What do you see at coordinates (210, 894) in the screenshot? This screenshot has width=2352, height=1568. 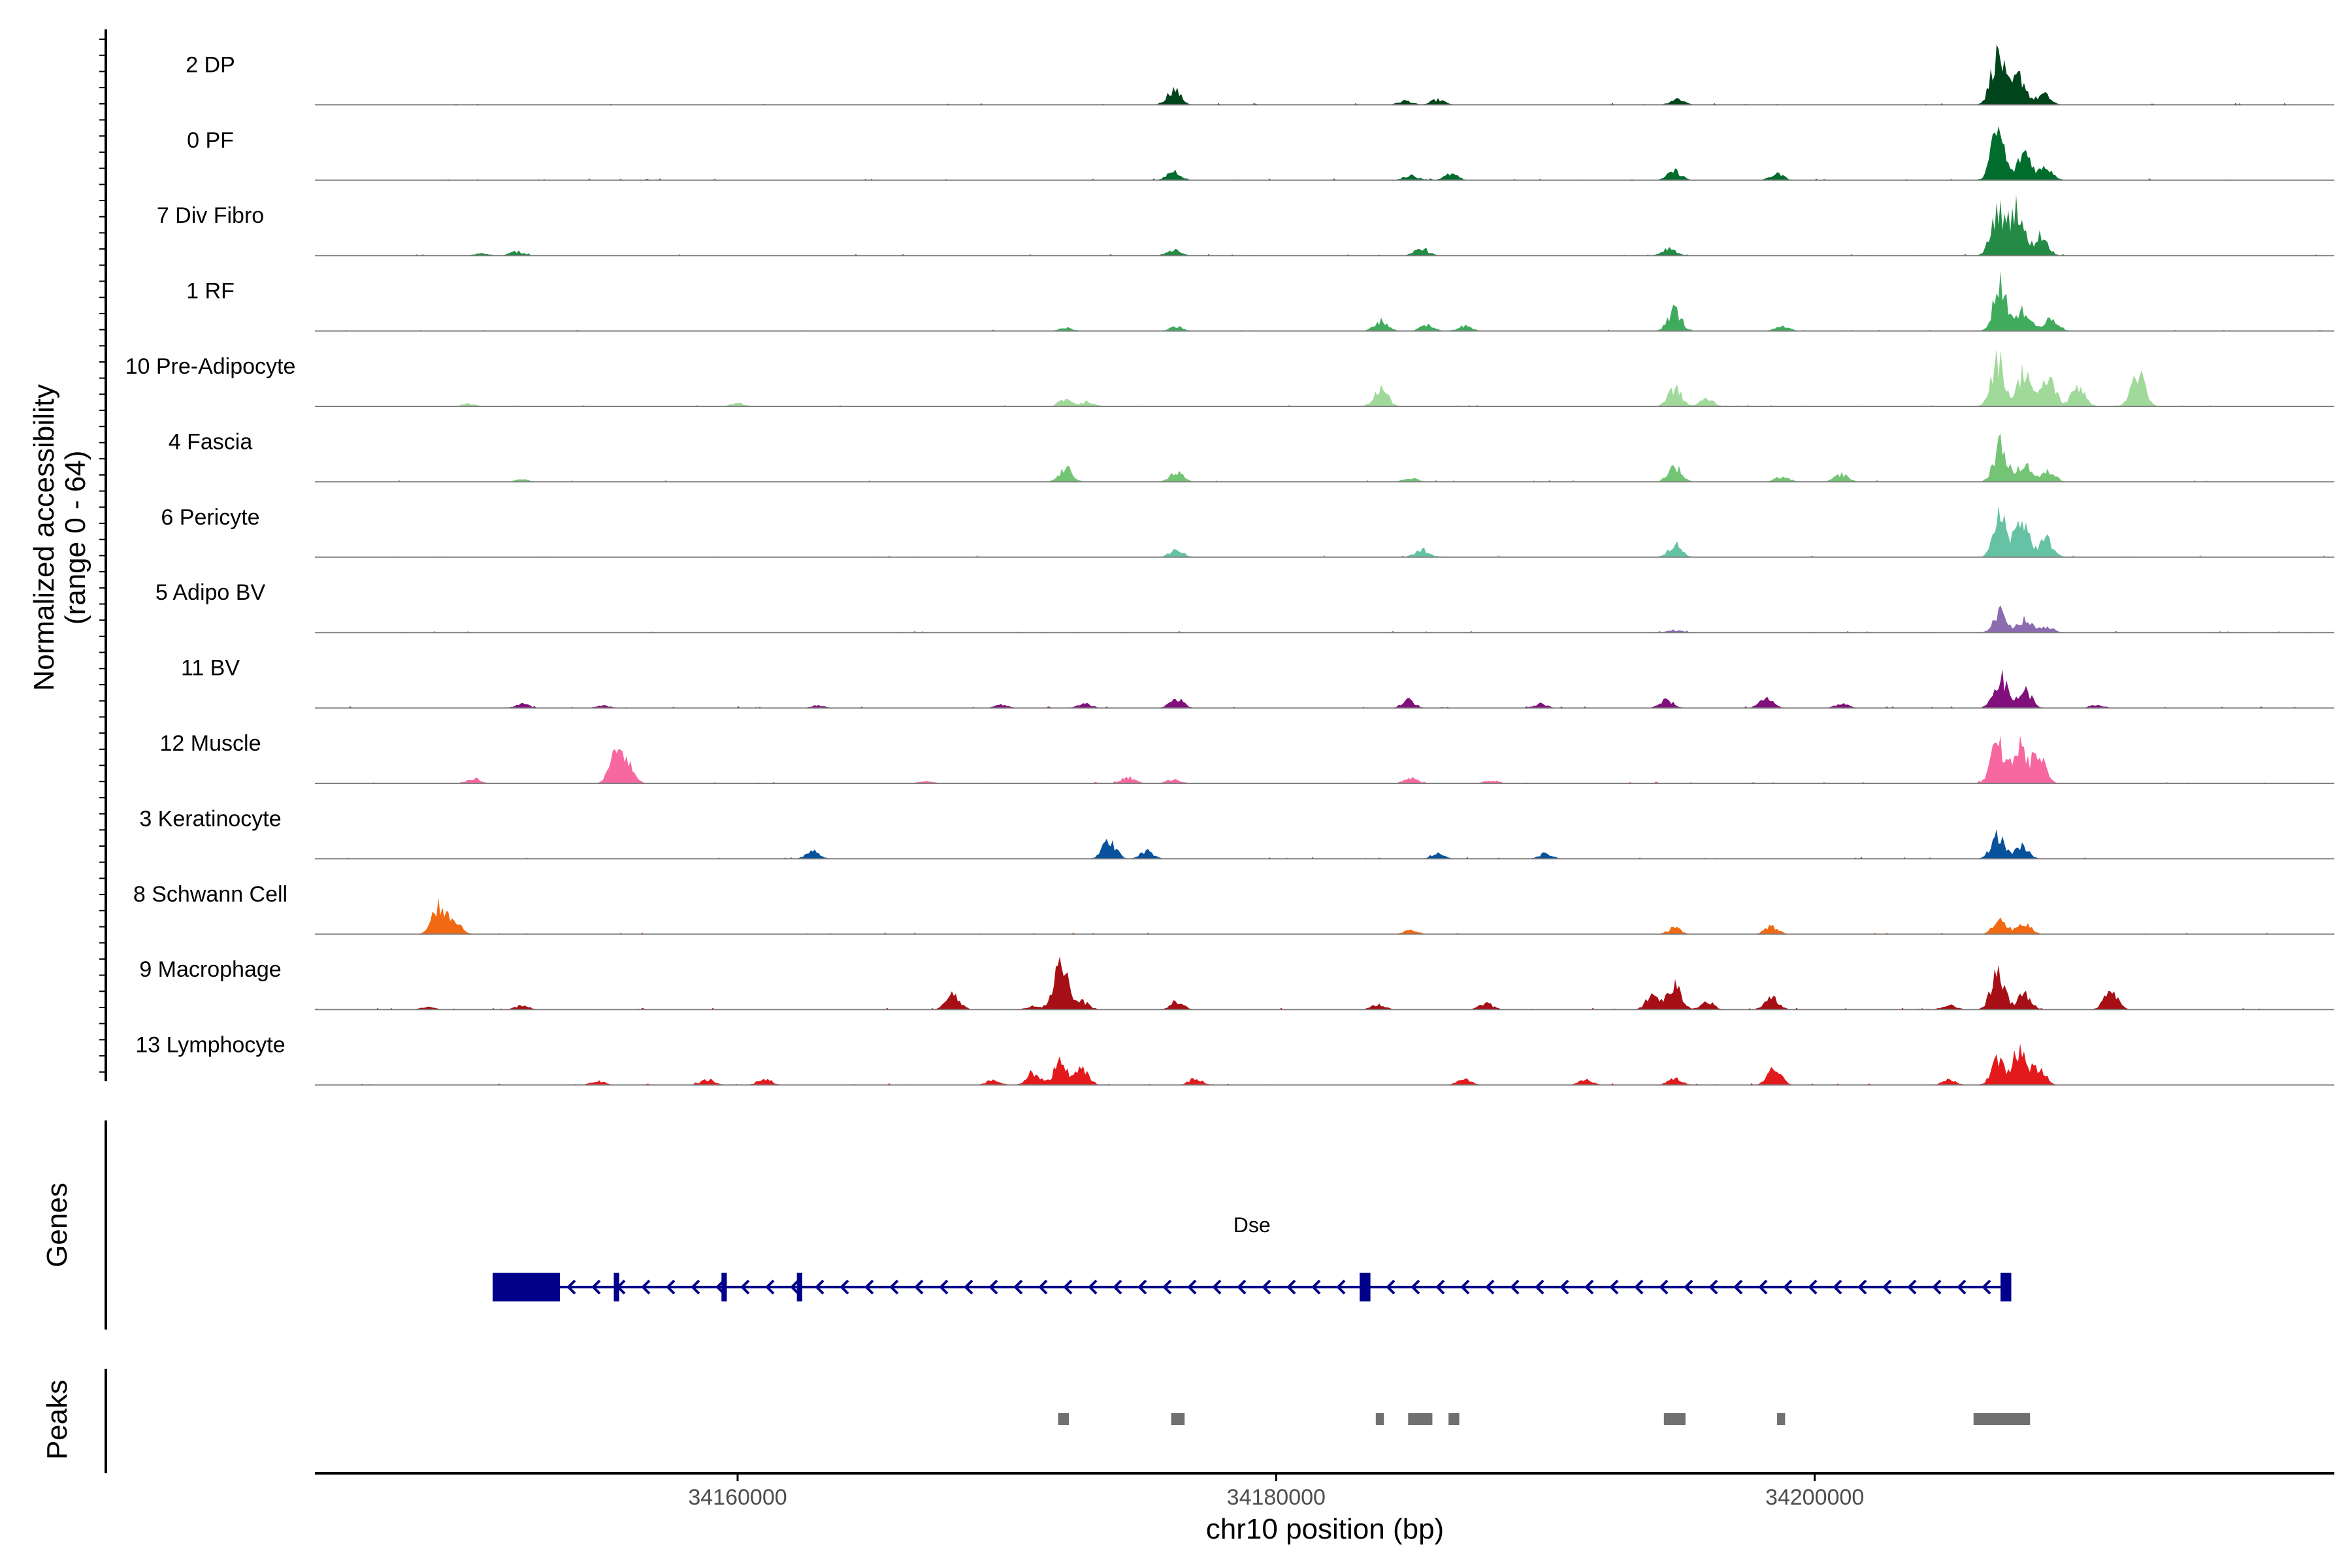 I see `track-label: 8 Schwann Cell` at bounding box center [210, 894].